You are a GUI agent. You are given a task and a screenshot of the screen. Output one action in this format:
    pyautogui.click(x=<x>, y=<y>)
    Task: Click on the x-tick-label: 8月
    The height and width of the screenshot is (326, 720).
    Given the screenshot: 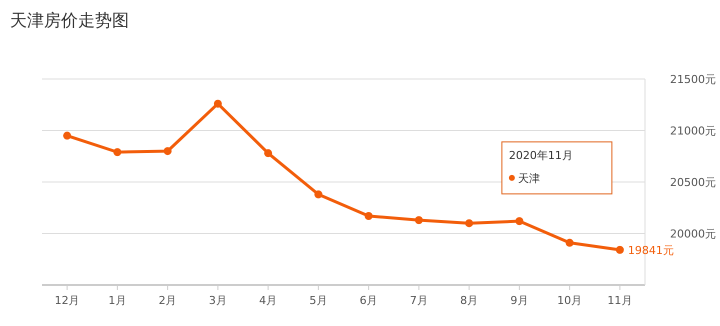 What is the action you would take?
    pyautogui.click(x=469, y=300)
    